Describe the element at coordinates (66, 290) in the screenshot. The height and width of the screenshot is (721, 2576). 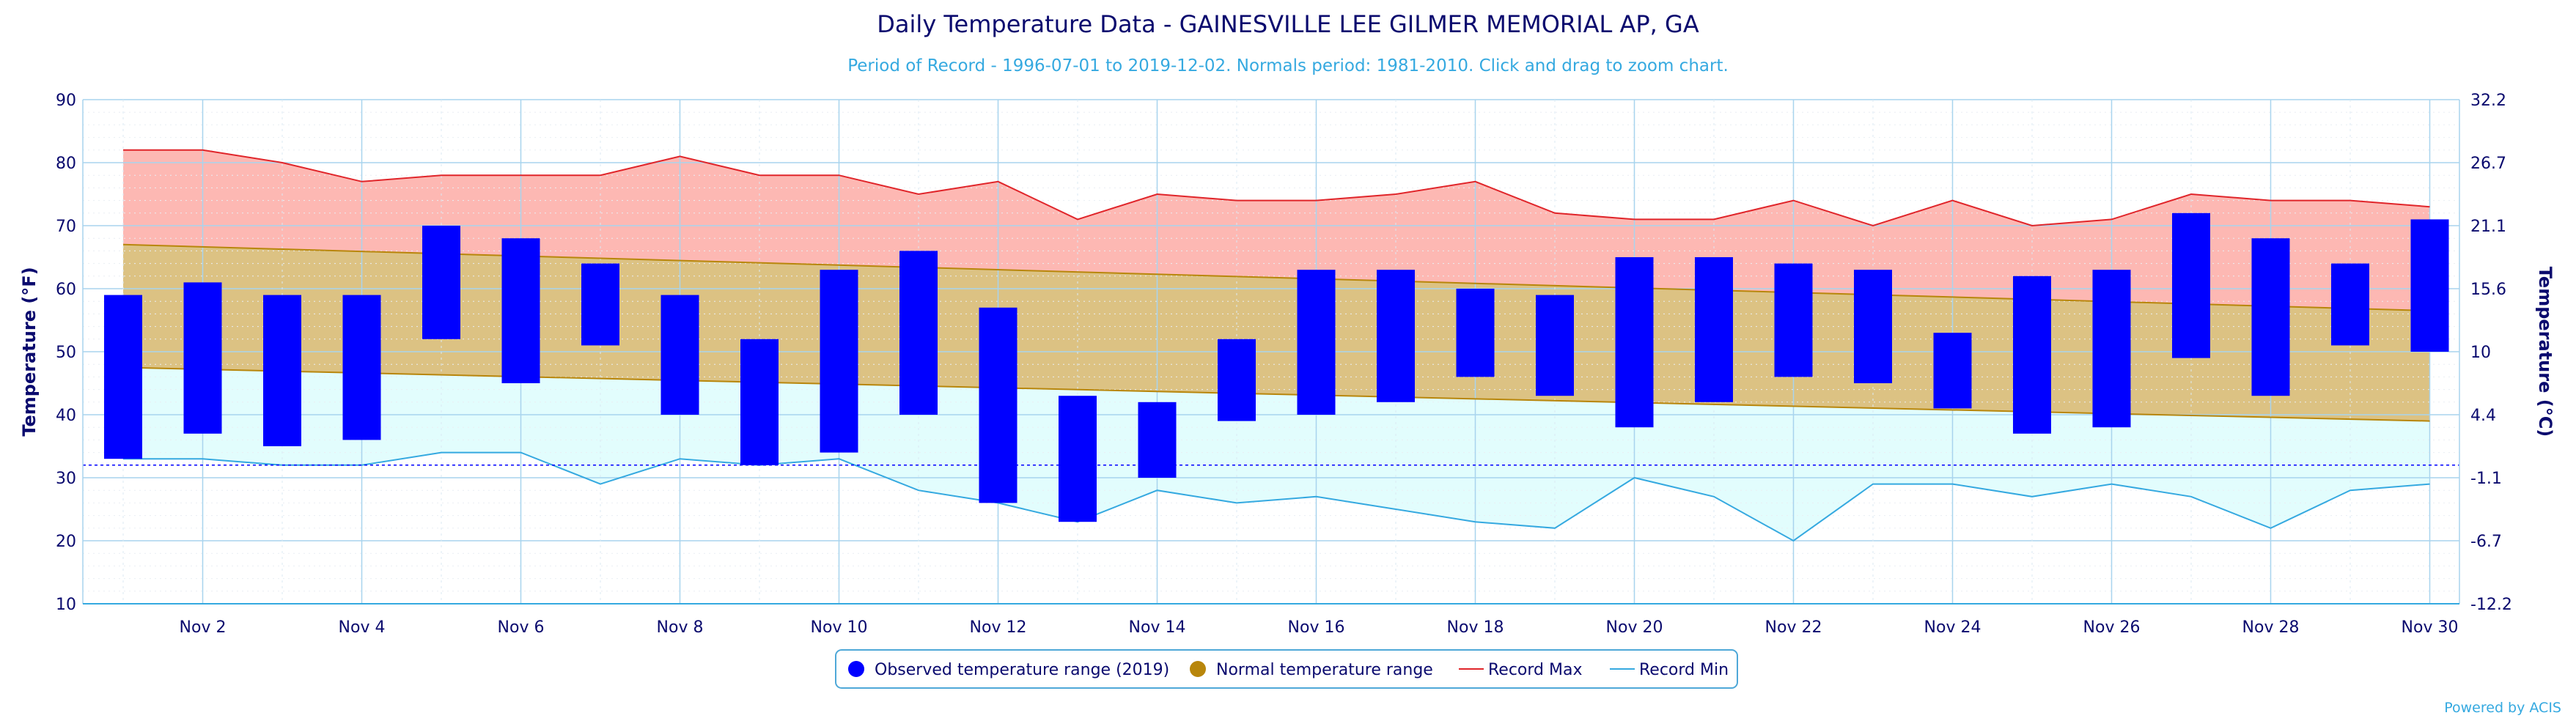
I see `y-tick-label-left: 60` at that location.